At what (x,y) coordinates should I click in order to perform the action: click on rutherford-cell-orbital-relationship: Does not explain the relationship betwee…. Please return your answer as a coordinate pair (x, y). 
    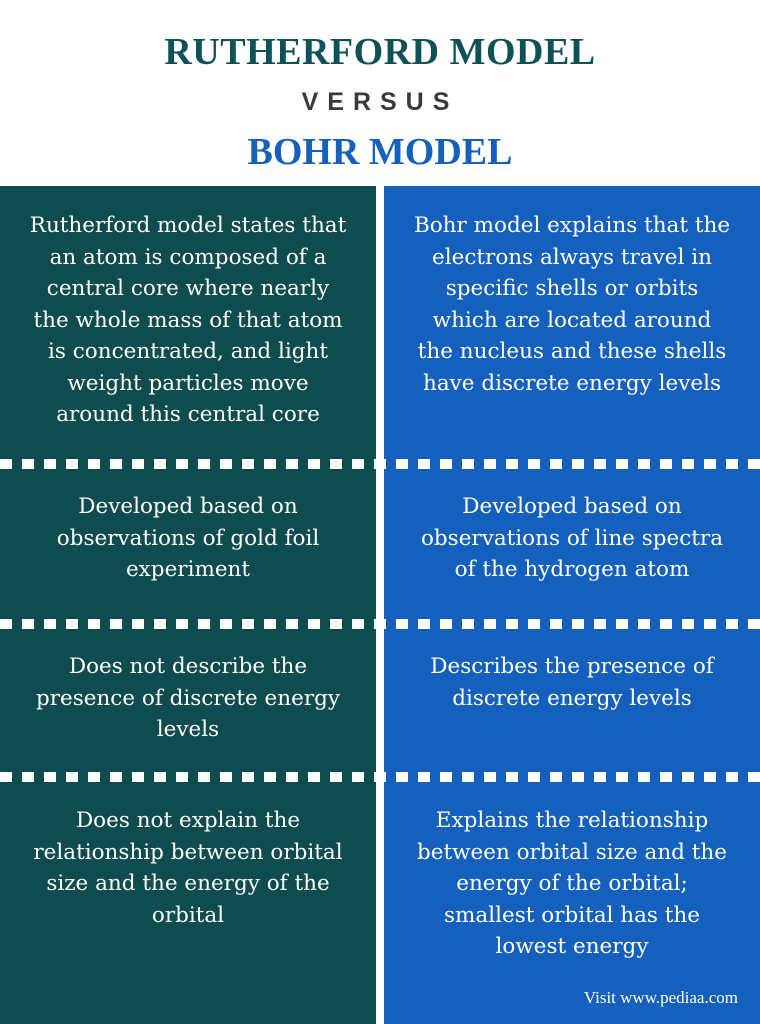
    Looking at the image, I should click on (188, 868).